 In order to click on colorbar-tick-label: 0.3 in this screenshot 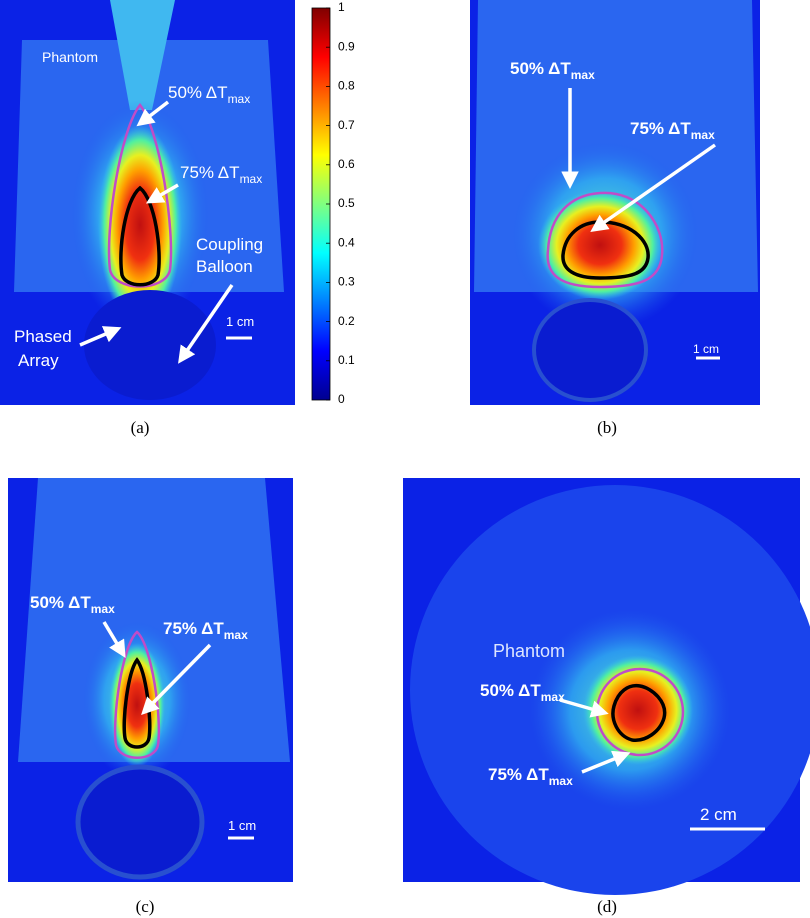, I will do `click(346, 282)`.